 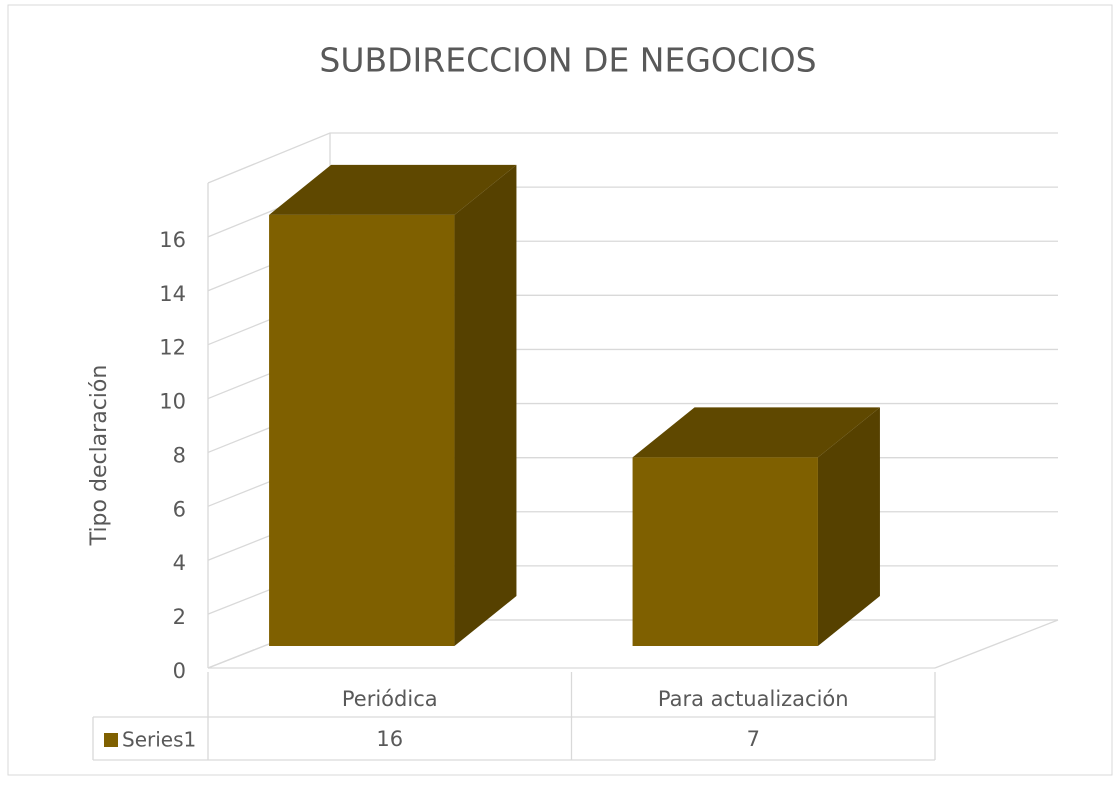 What do you see at coordinates (179, 509) in the screenshot?
I see `y-tick-label: 6` at bounding box center [179, 509].